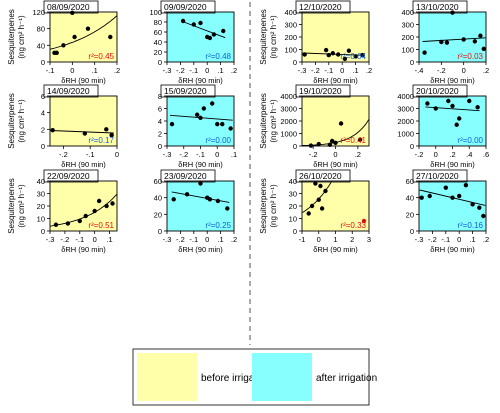  What do you see at coordinates (437, 176) in the screenshot?
I see `panel-title-text: 27/10/2020` at bounding box center [437, 176].